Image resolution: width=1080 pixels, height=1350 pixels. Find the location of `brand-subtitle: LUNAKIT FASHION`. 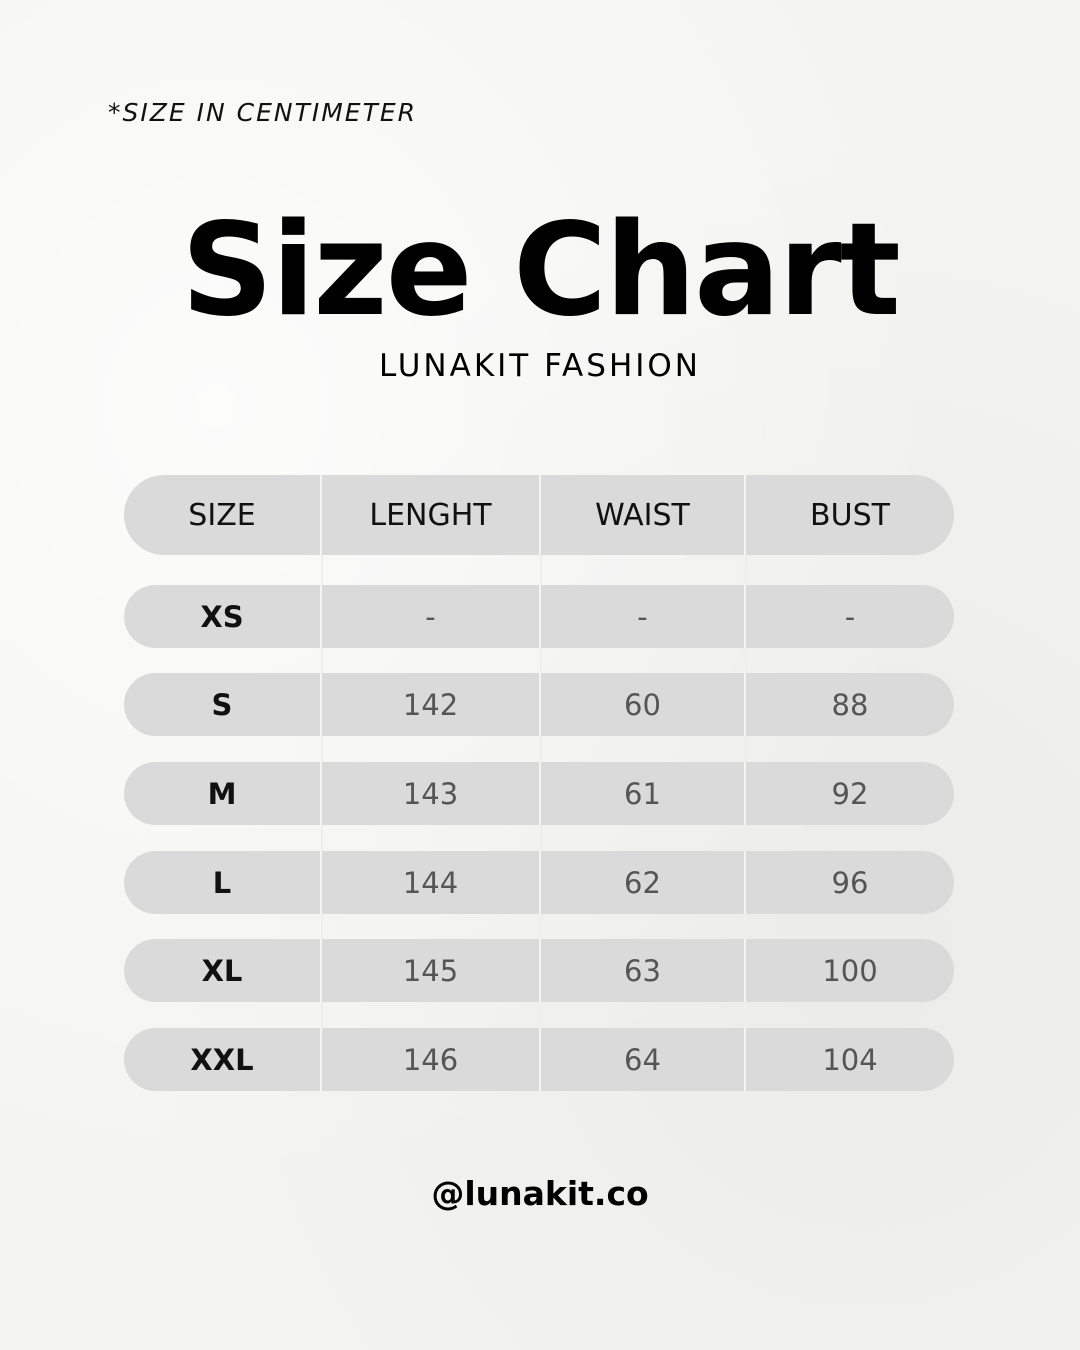

brand-subtitle: LUNAKIT FASHION is located at coordinates (540, 366).